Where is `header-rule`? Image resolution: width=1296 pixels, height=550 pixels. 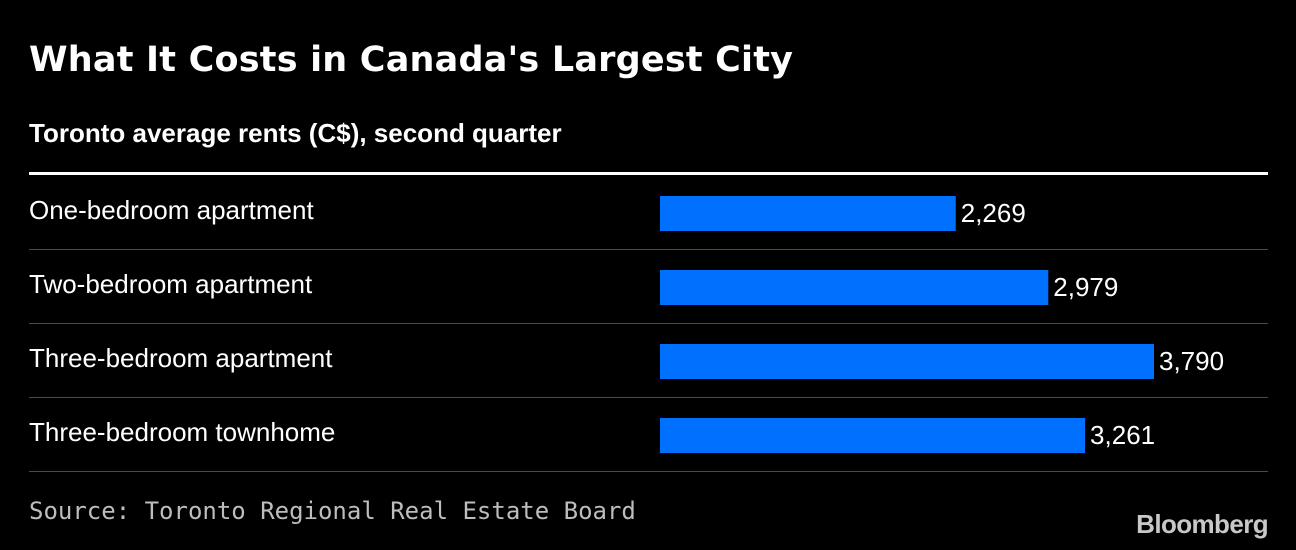
header-rule is located at coordinates (648, 173).